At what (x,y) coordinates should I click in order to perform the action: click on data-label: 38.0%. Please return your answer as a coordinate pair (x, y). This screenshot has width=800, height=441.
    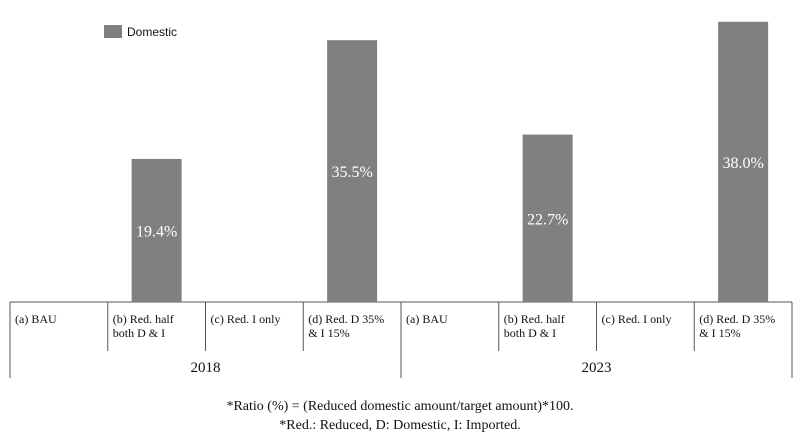
    Looking at the image, I should click on (742, 163).